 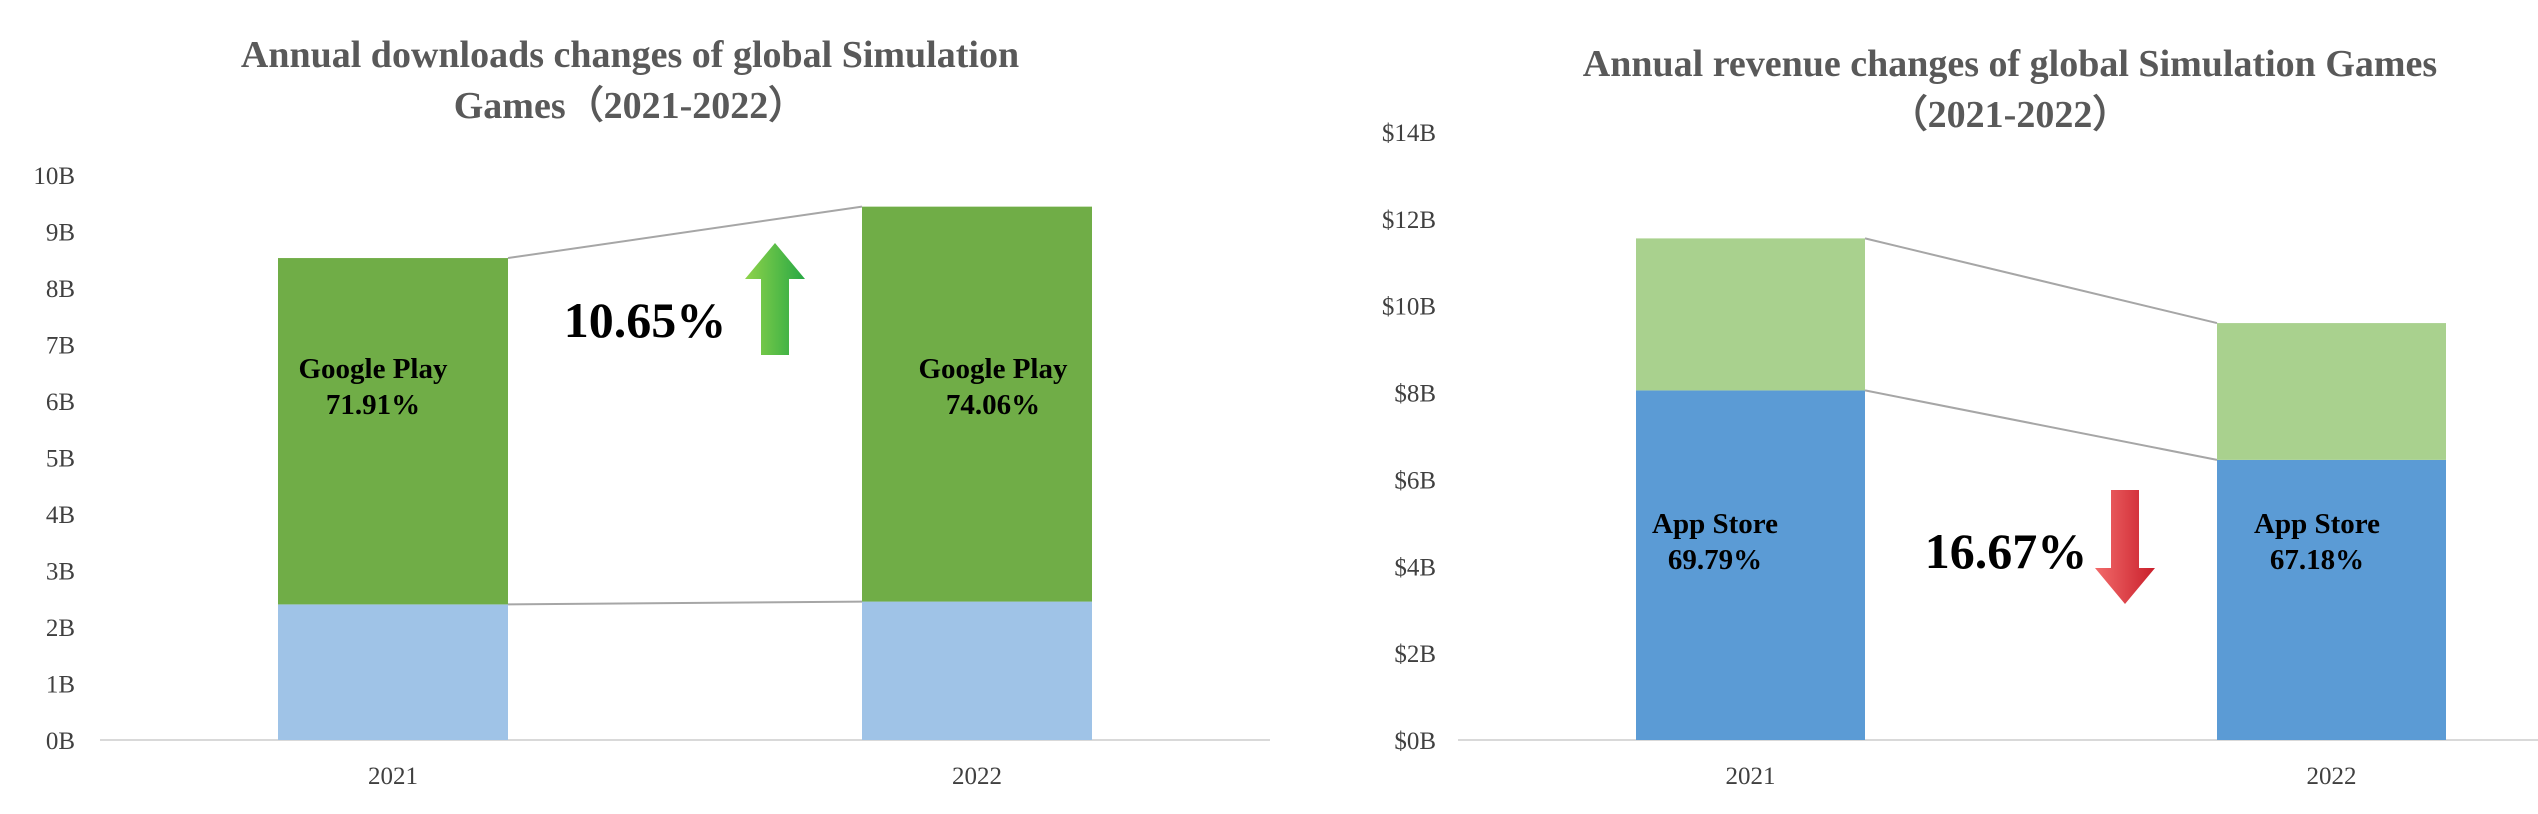 What do you see at coordinates (1409, 220) in the screenshot?
I see `y-tick-label: $12B` at bounding box center [1409, 220].